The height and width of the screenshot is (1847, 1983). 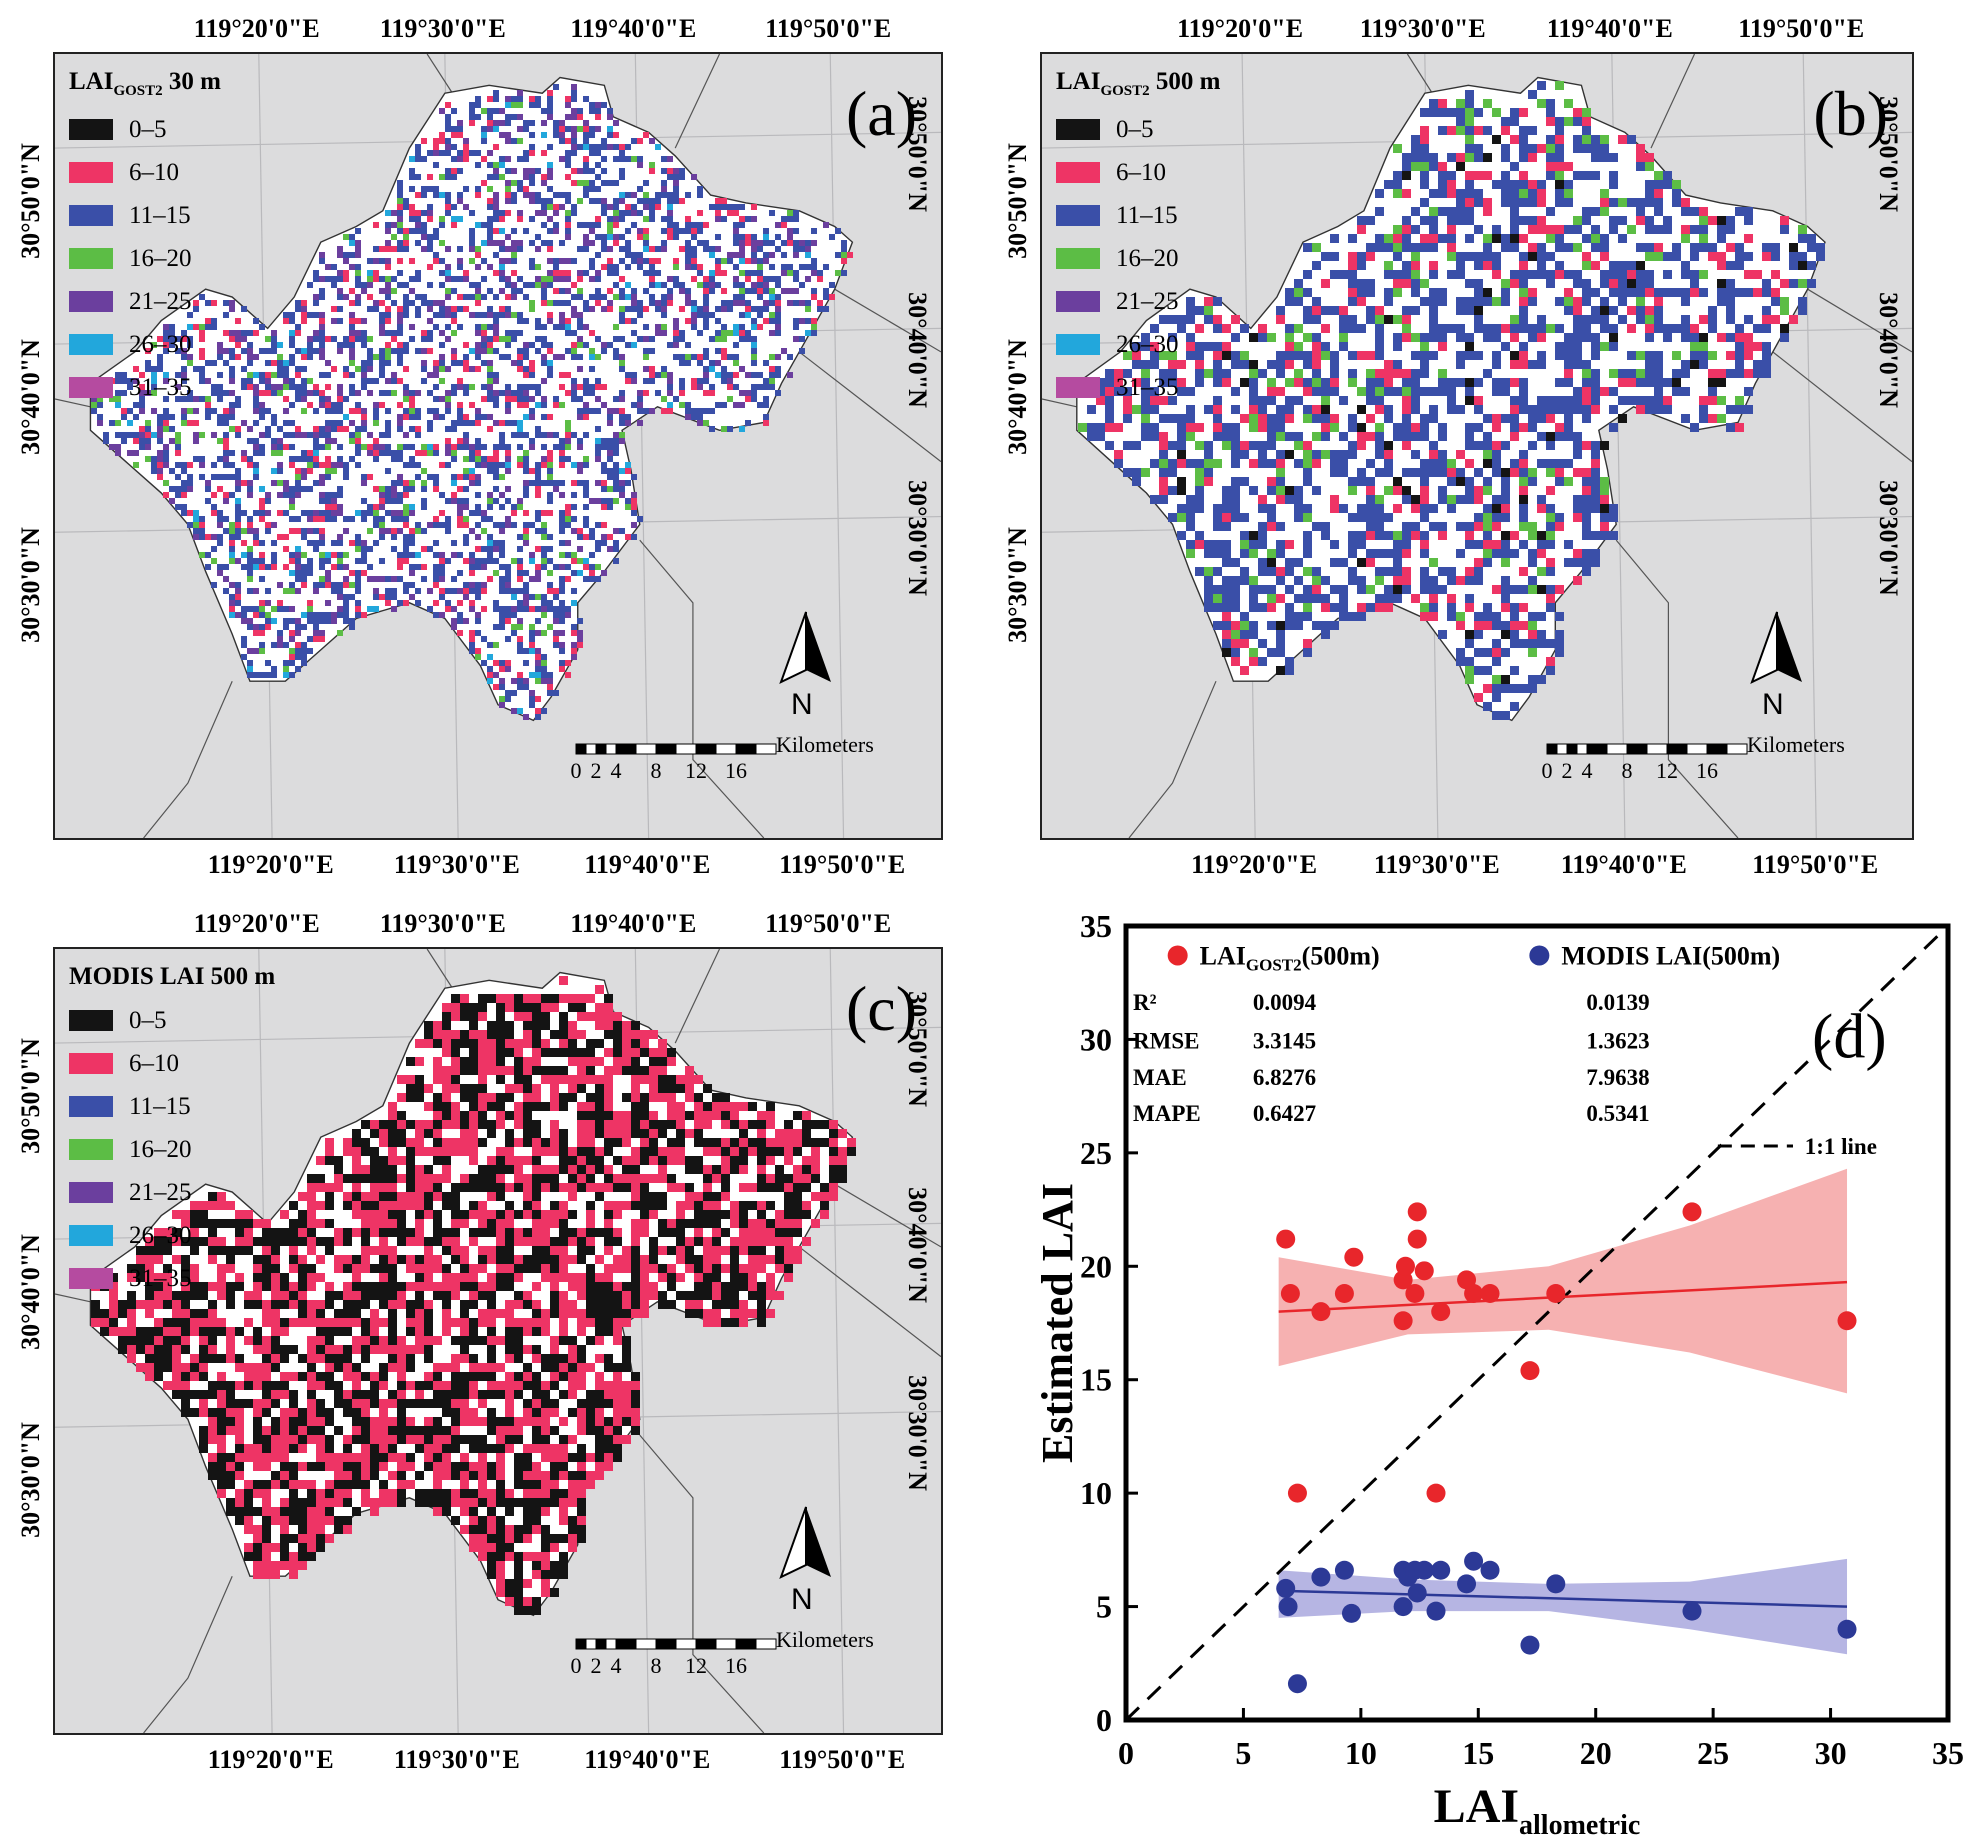 What do you see at coordinates (145, 258) in the screenshot?
I see `legend-item: 16–20` at bounding box center [145, 258].